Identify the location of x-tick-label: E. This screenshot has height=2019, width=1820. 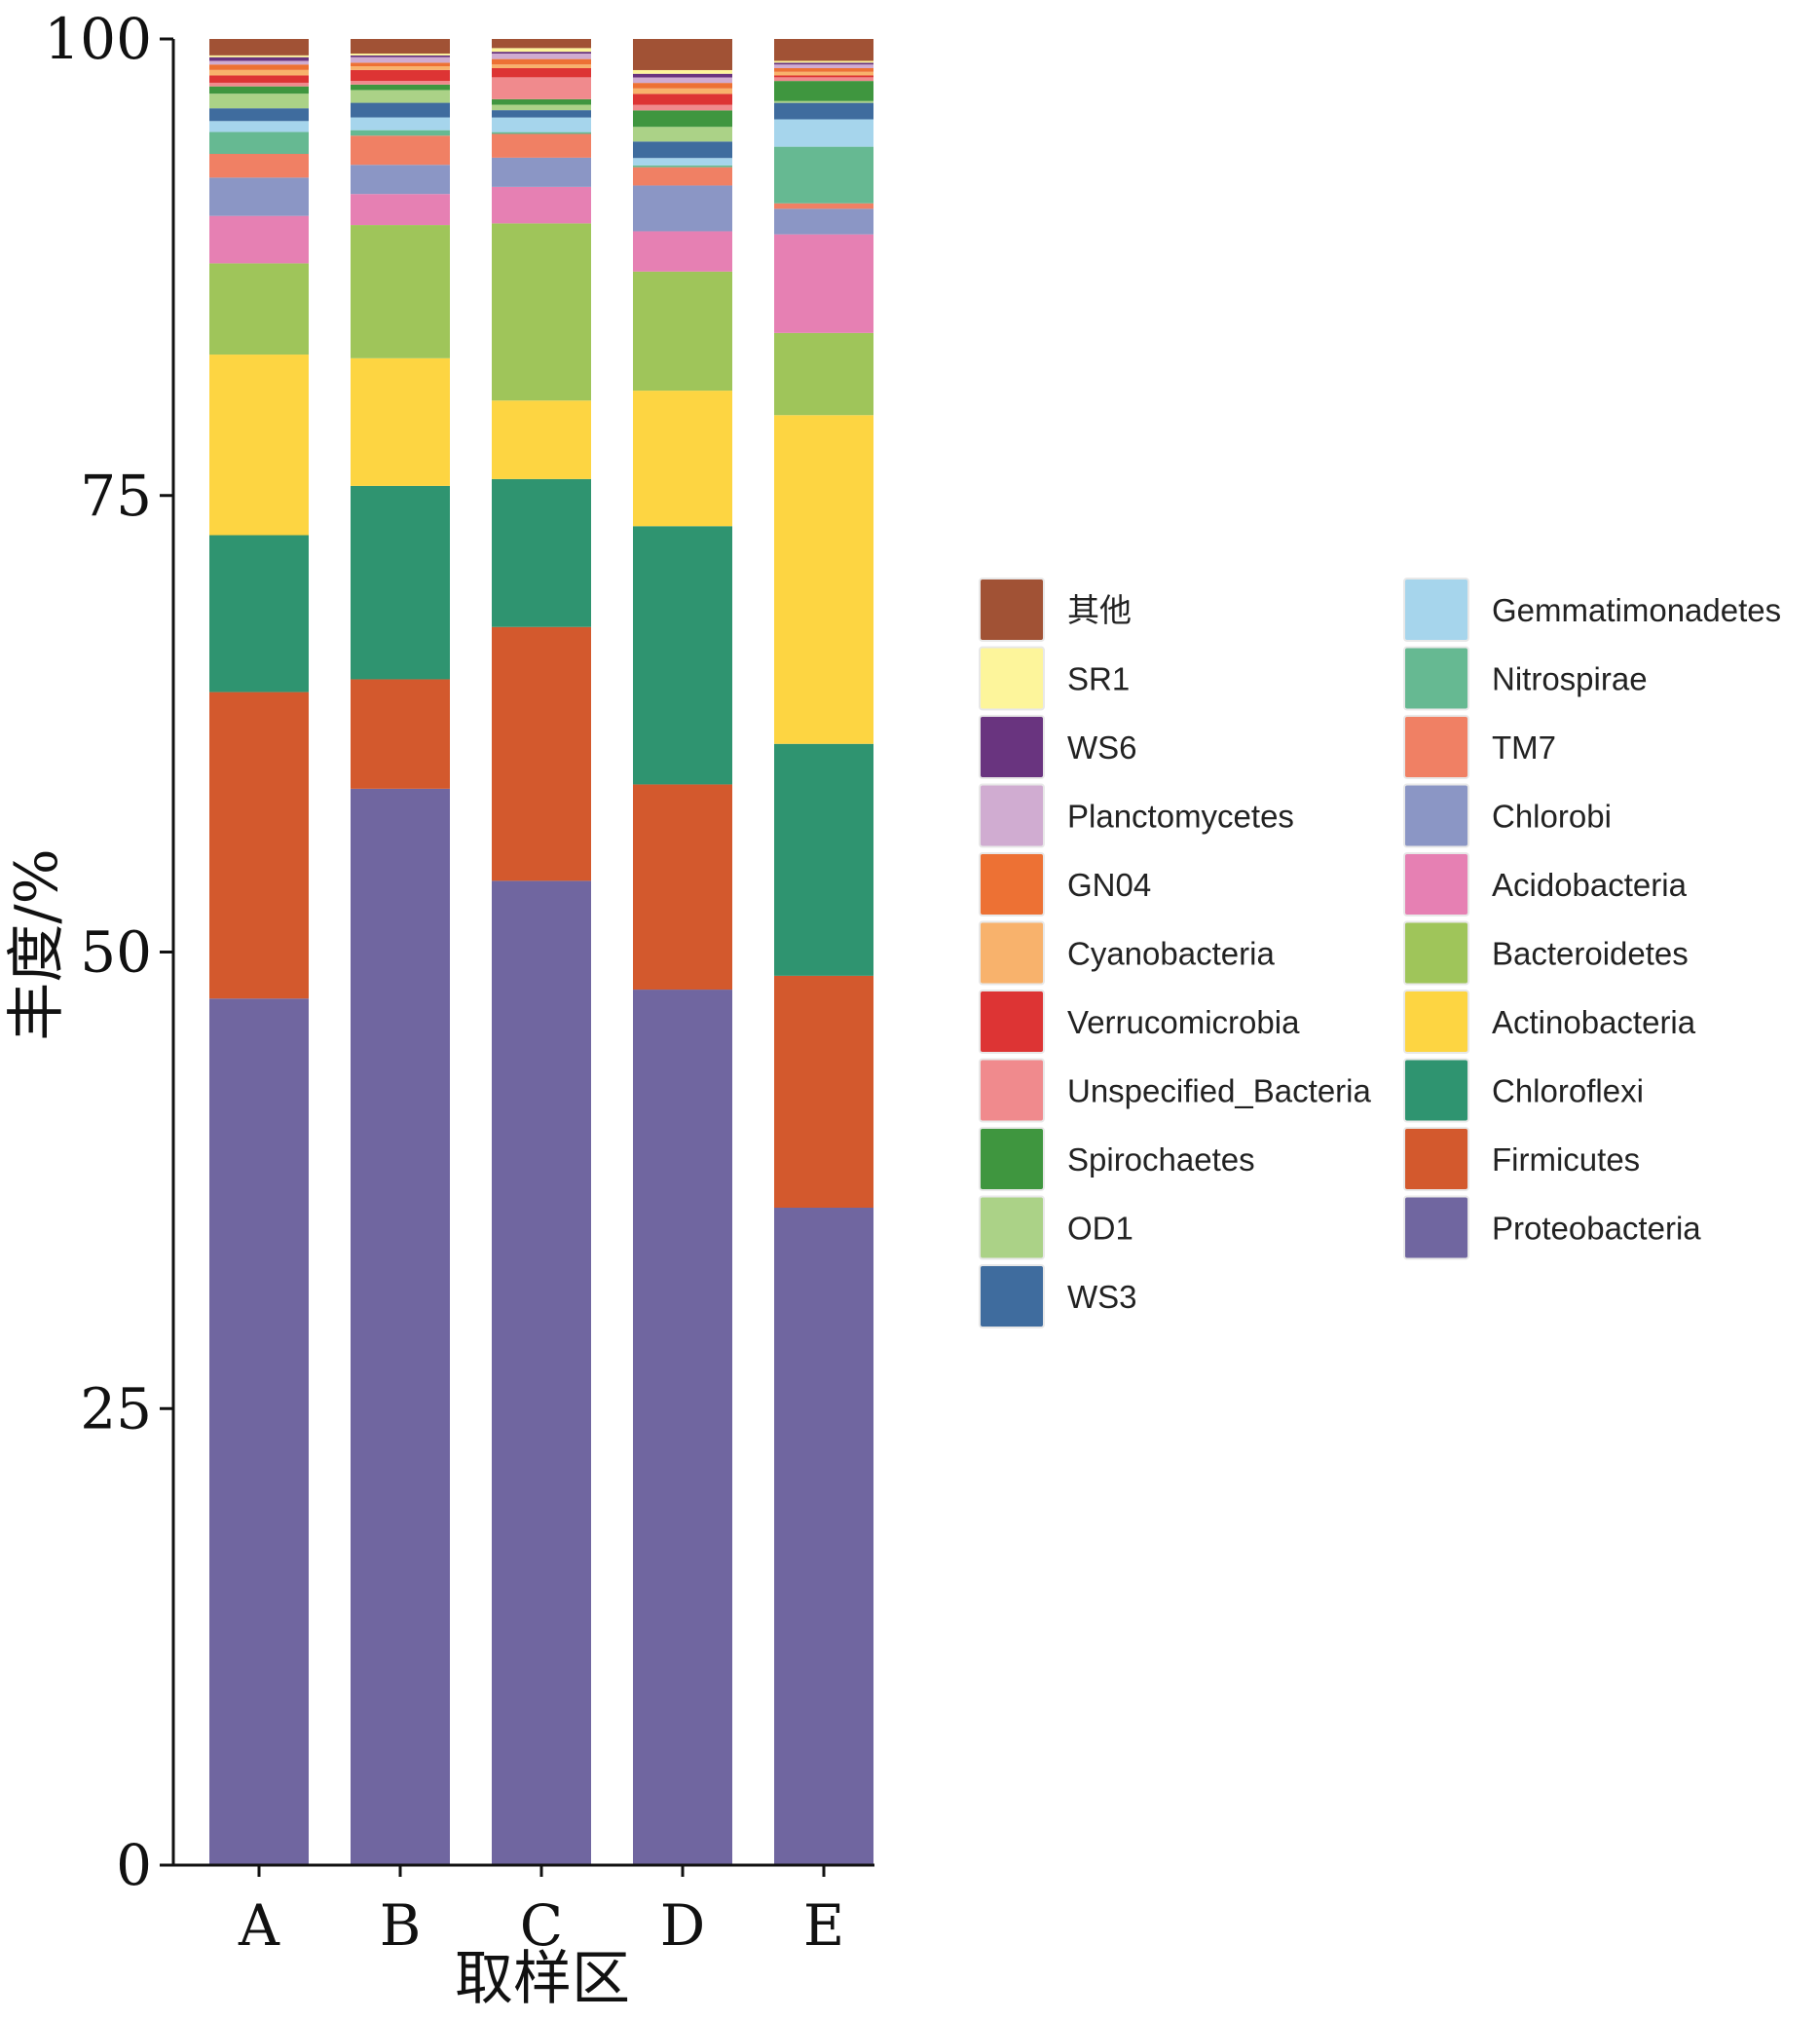
(823, 1925).